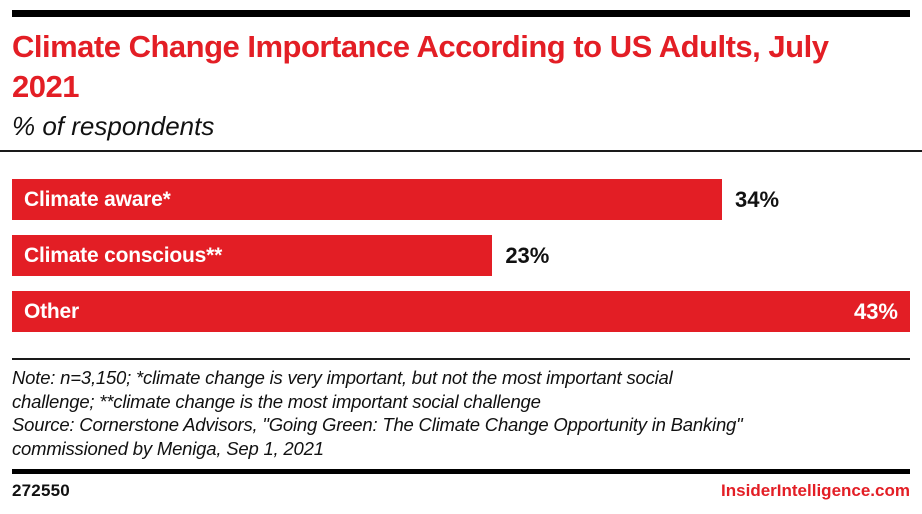 This screenshot has height=514, width=922. Describe the element at coordinates (41, 490) in the screenshot. I see `chart-id: 272550` at that location.